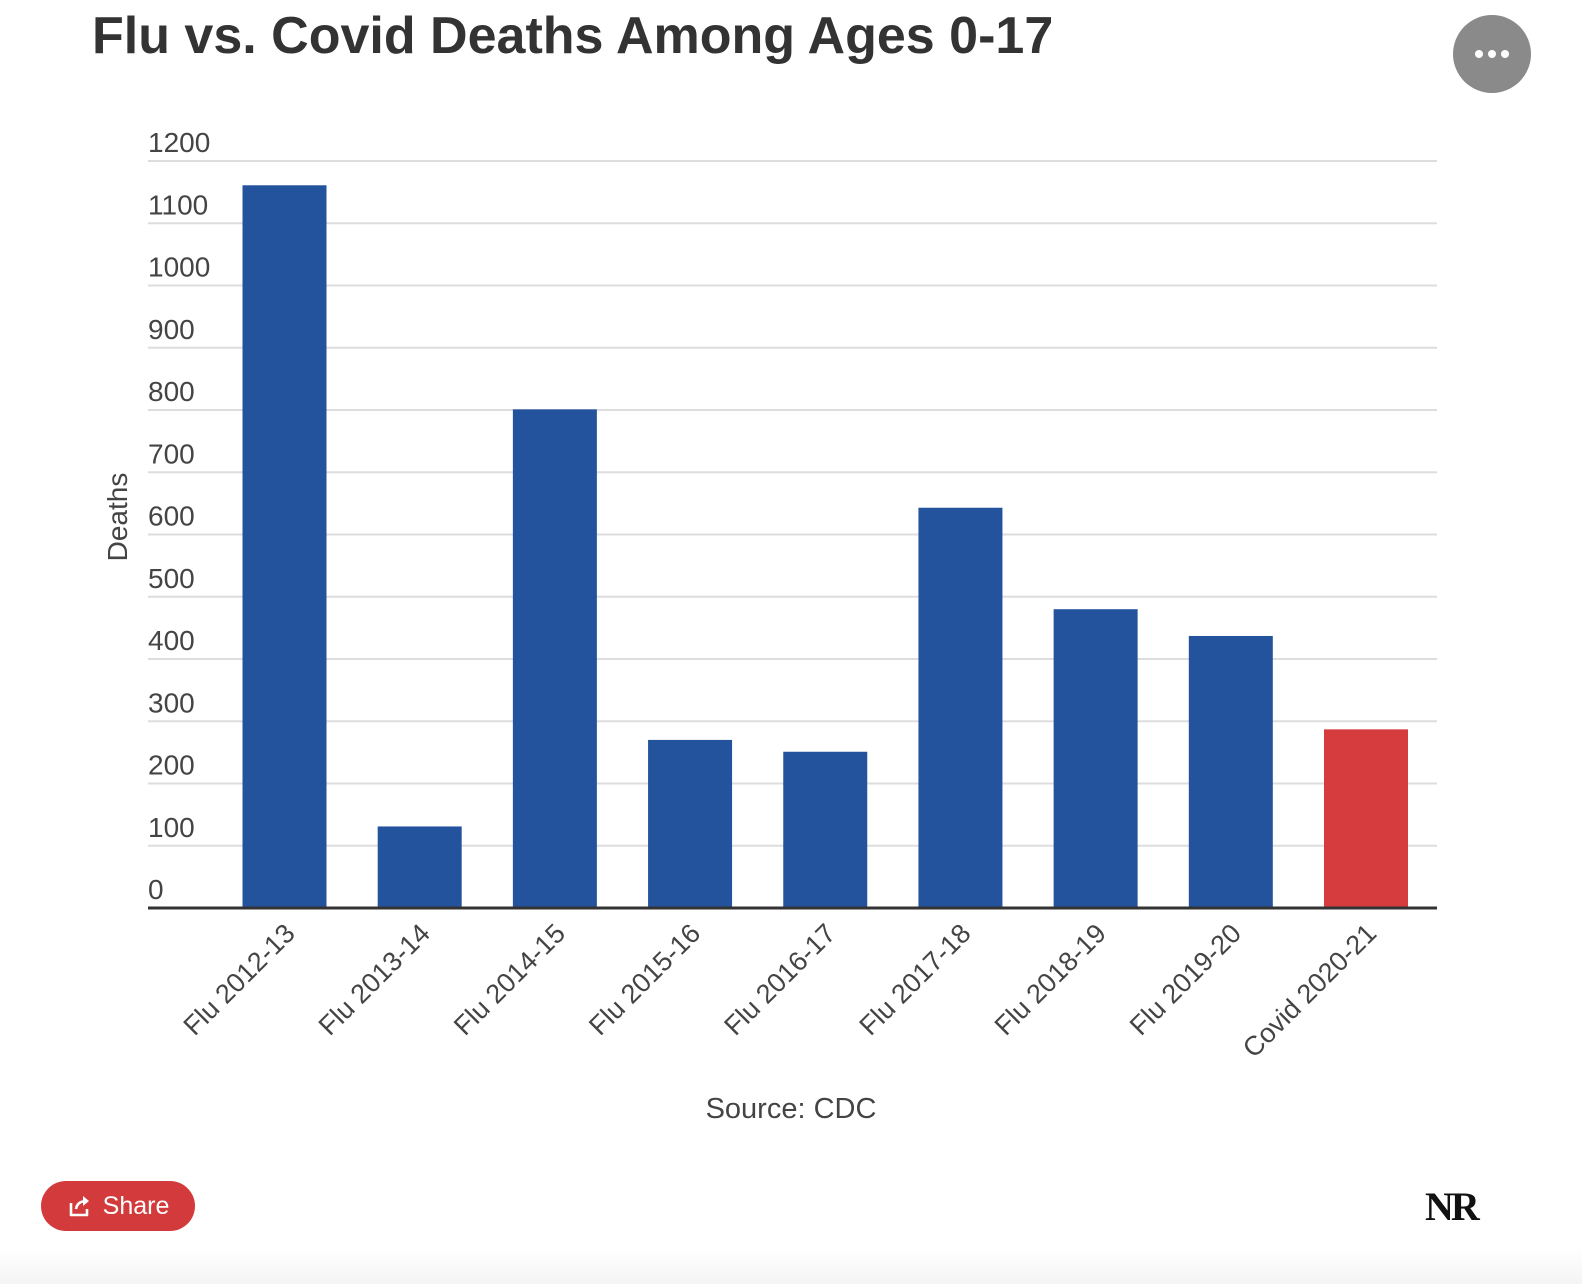 Image resolution: width=1582 pixels, height=1284 pixels. Describe the element at coordinates (171, 453) in the screenshot. I see `y-tick-label: 700` at that location.